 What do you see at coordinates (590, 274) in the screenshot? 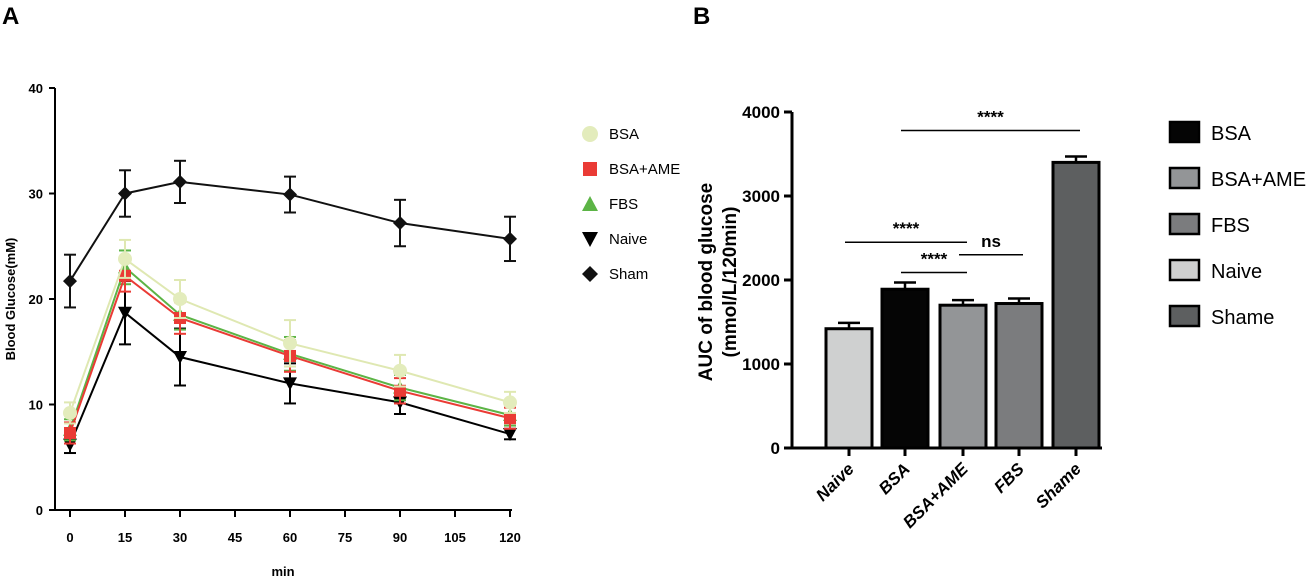
I see `legend-marker-sham` at bounding box center [590, 274].